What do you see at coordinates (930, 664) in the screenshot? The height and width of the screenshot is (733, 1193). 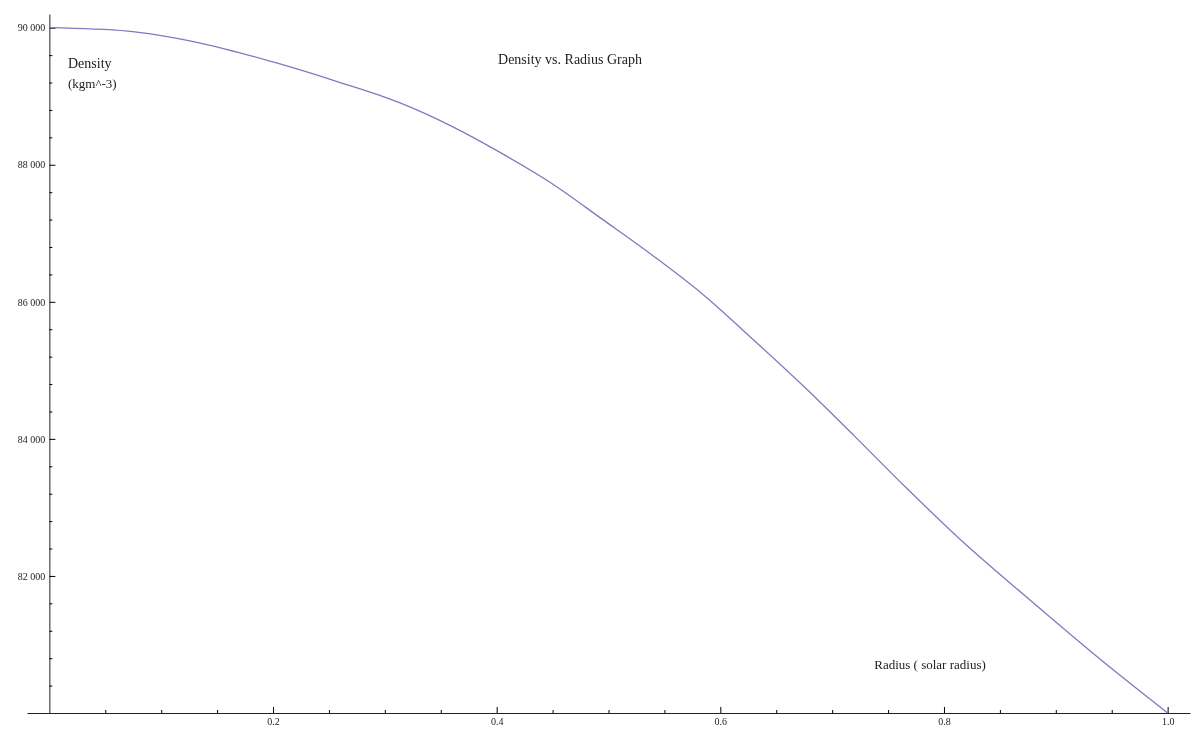 I see `x-axis-title: Radius ( solar radius)` at bounding box center [930, 664].